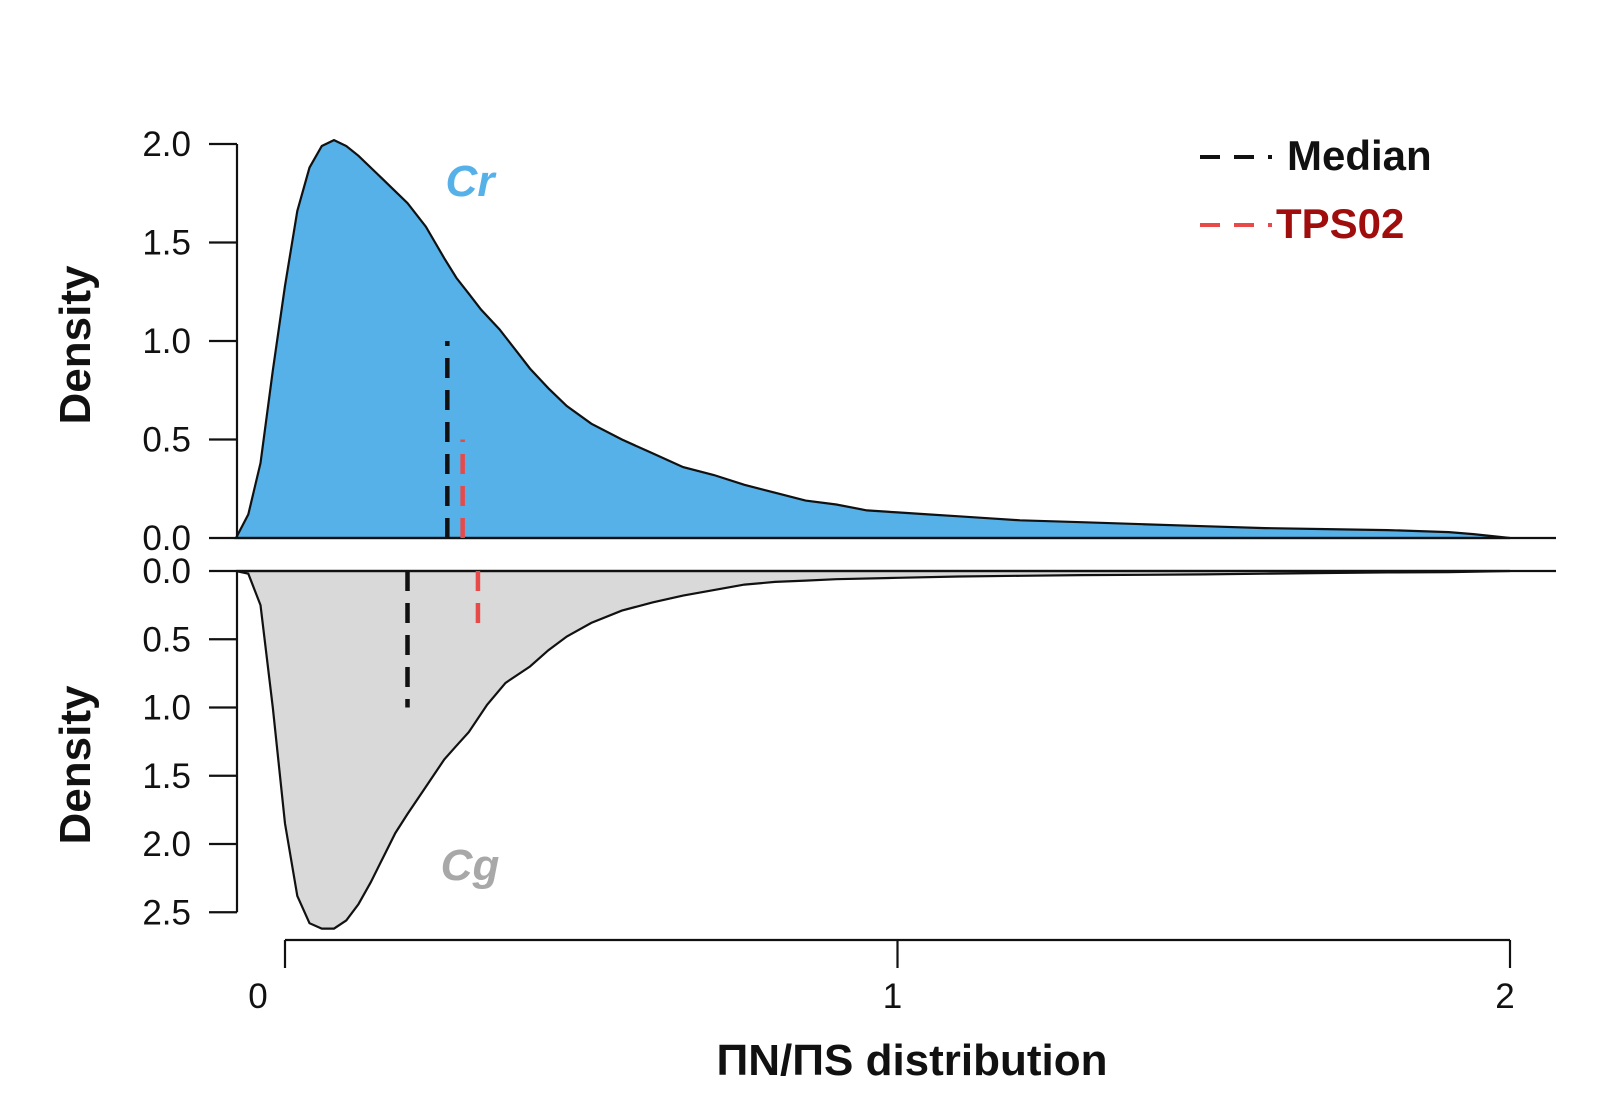  What do you see at coordinates (1504, 996) in the screenshot?
I see `x-tick-label: 2` at bounding box center [1504, 996].